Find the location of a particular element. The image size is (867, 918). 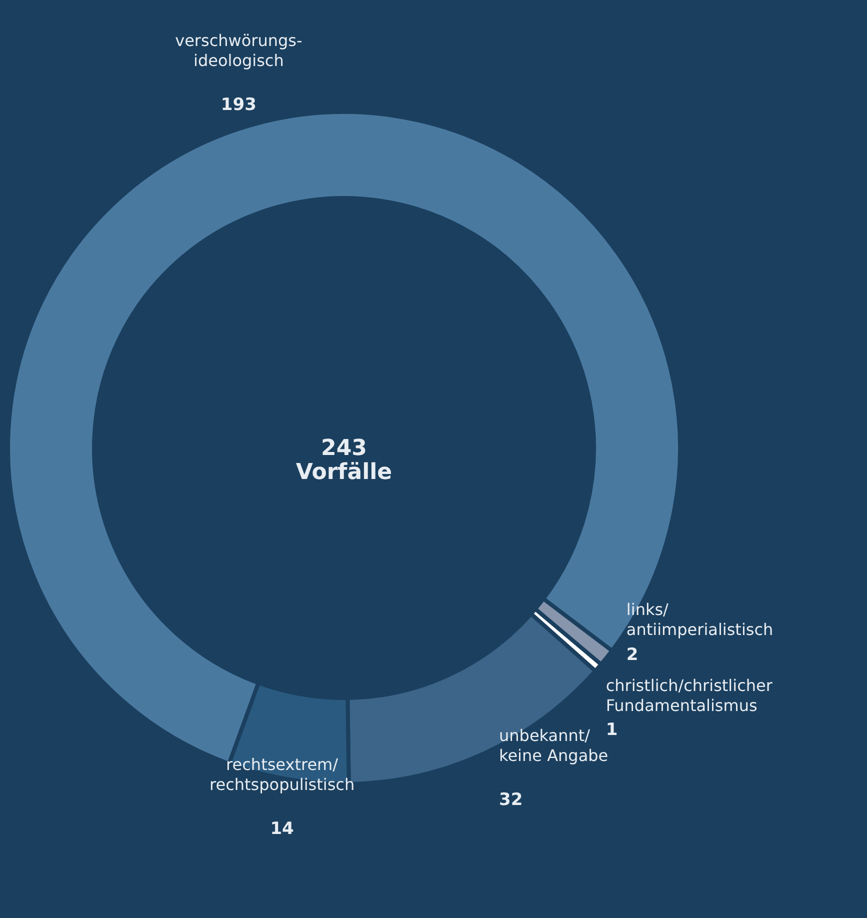

data-label: 32 is located at coordinates (511, 800).